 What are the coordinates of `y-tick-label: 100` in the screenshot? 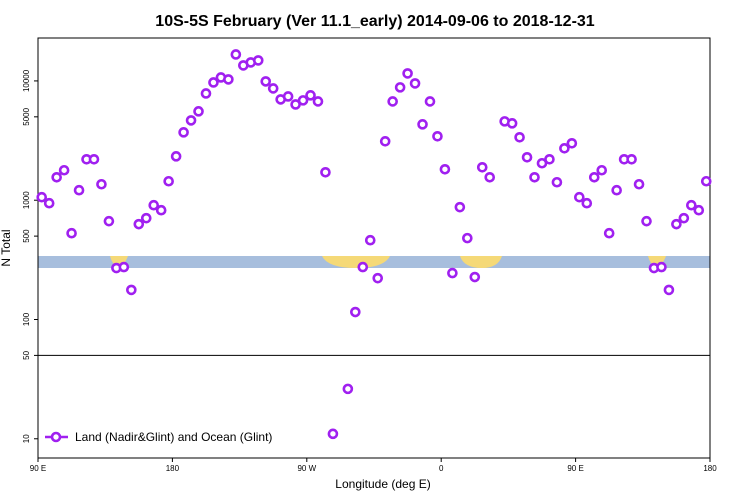 It's located at (26, 319).